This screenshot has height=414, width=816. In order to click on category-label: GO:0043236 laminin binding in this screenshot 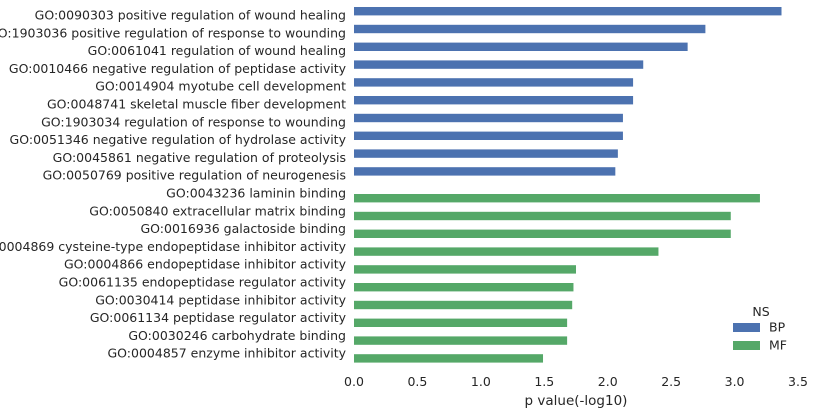, I will do `click(256, 193)`.